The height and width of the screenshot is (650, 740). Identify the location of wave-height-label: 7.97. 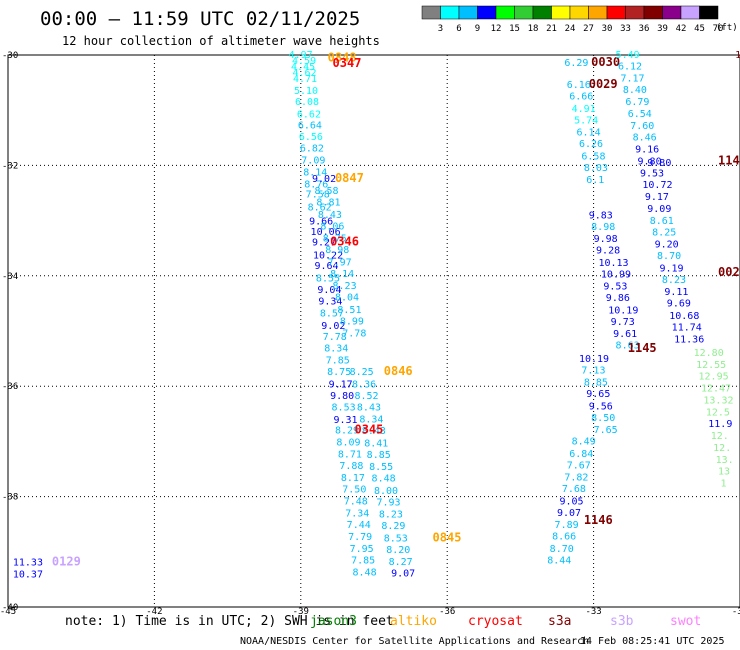
(340, 262).